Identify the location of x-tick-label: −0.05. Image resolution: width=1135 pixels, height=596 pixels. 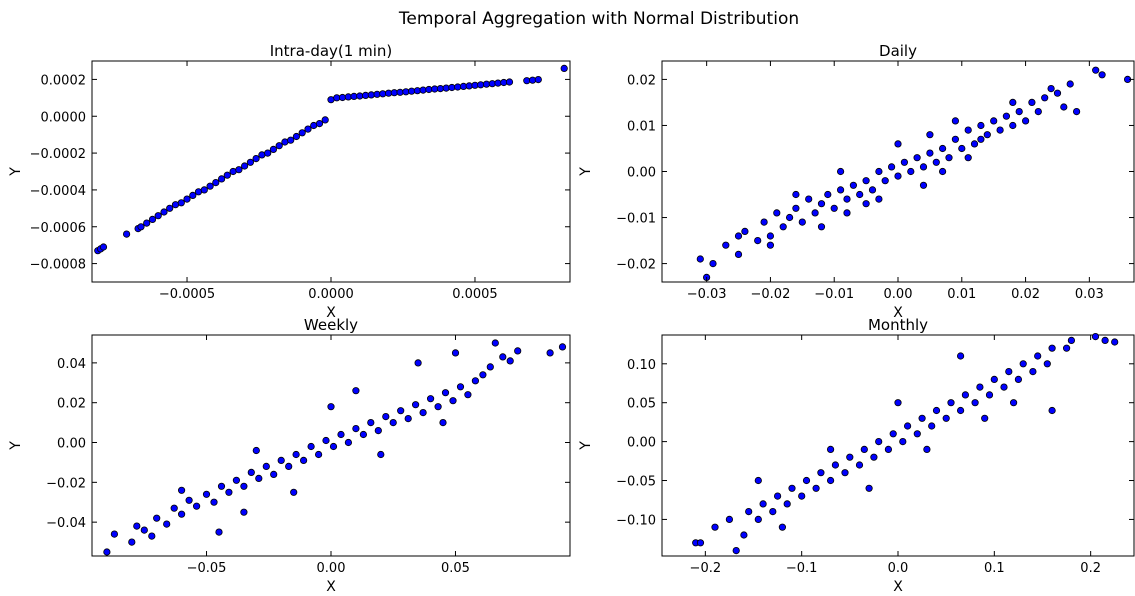
(207, 568).